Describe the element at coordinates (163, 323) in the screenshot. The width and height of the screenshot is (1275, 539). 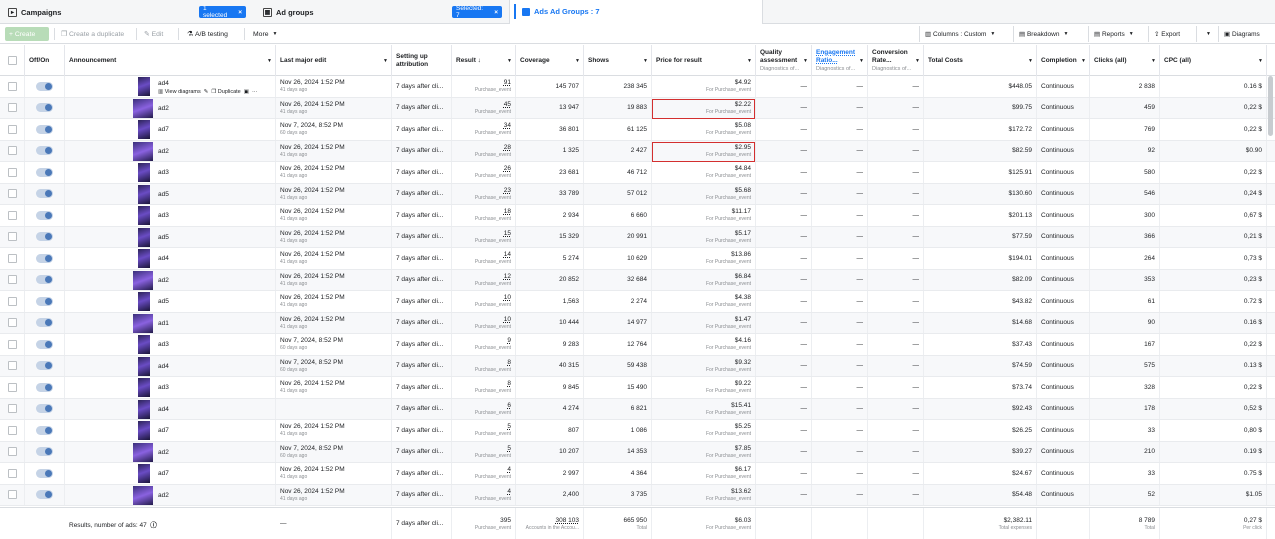
I see `ad-name: ad1` at that location.